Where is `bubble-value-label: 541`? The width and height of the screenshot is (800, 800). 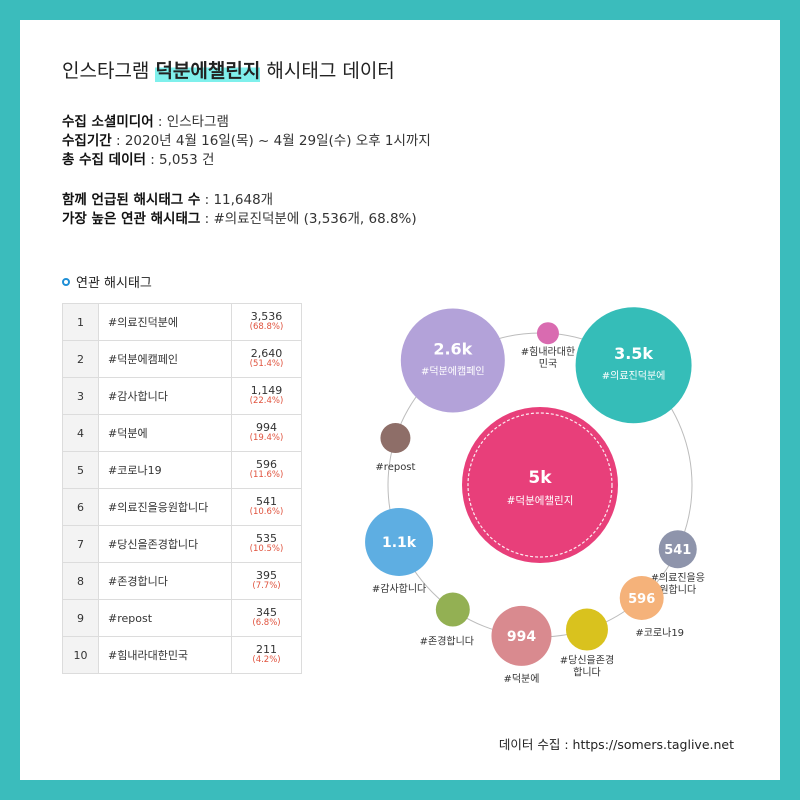 bubble-value-label: 541 is located at coordinates (677, 550).